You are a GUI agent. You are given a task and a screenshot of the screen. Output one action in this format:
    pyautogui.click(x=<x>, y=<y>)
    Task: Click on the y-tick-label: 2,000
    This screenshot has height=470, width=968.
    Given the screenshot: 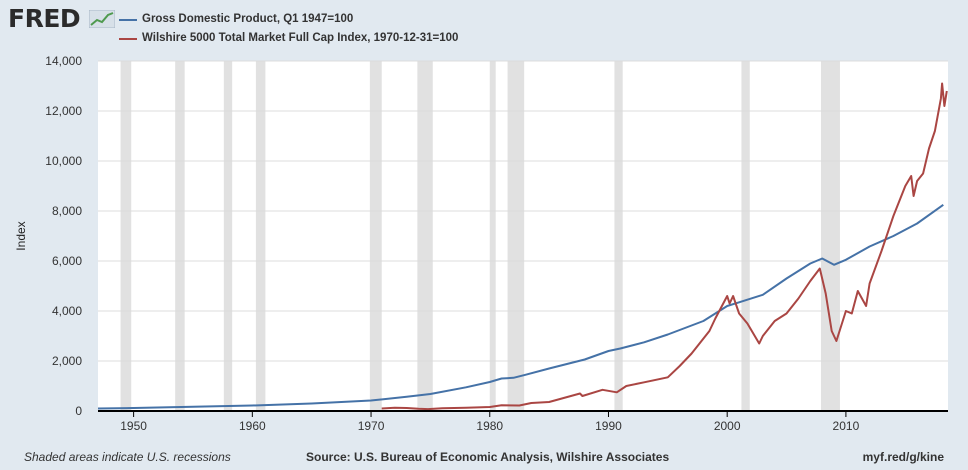 What is the action you would take?
    pyautogui.click(x=67, y=361)
    